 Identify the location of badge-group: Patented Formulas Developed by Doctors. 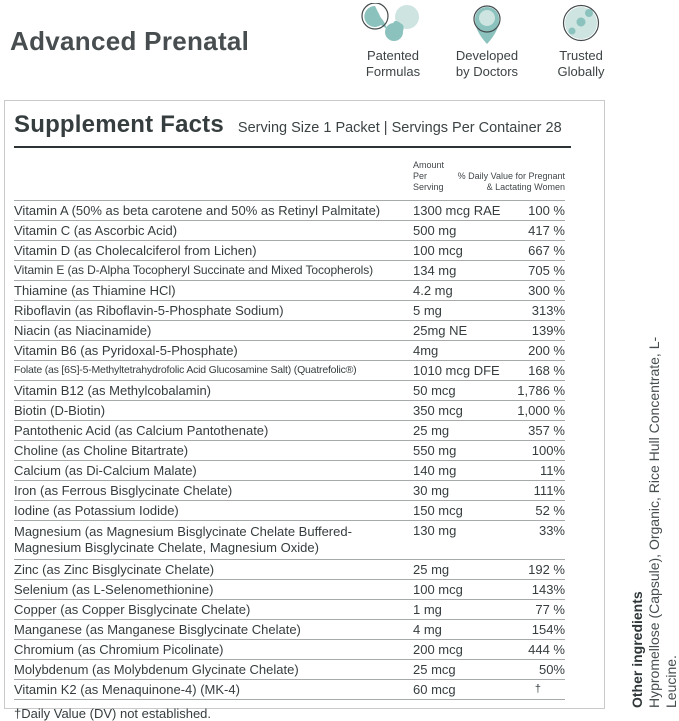
(487, 41).